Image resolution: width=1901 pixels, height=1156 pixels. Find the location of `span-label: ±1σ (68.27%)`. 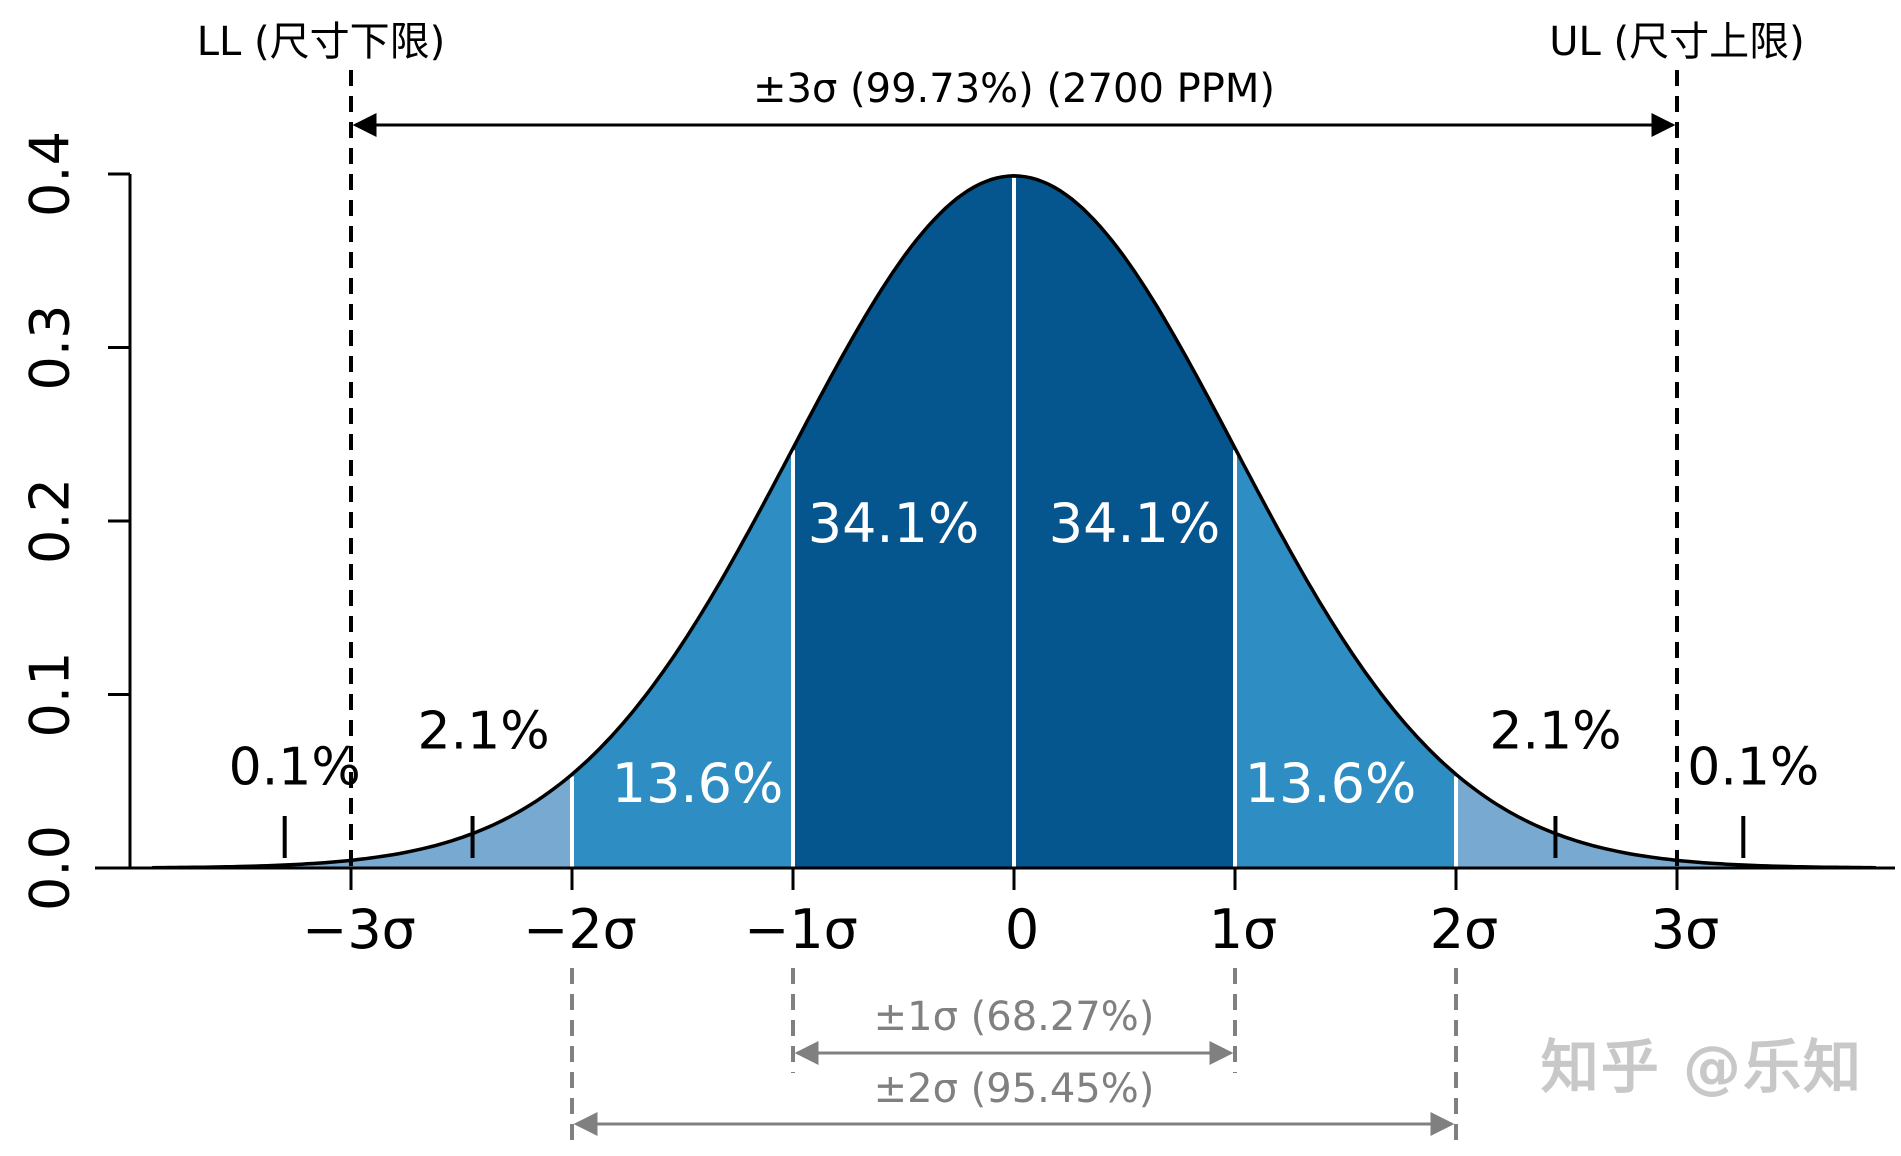

span-label: ±1σ (68.27%) is located at coordinates (1014, 1017).